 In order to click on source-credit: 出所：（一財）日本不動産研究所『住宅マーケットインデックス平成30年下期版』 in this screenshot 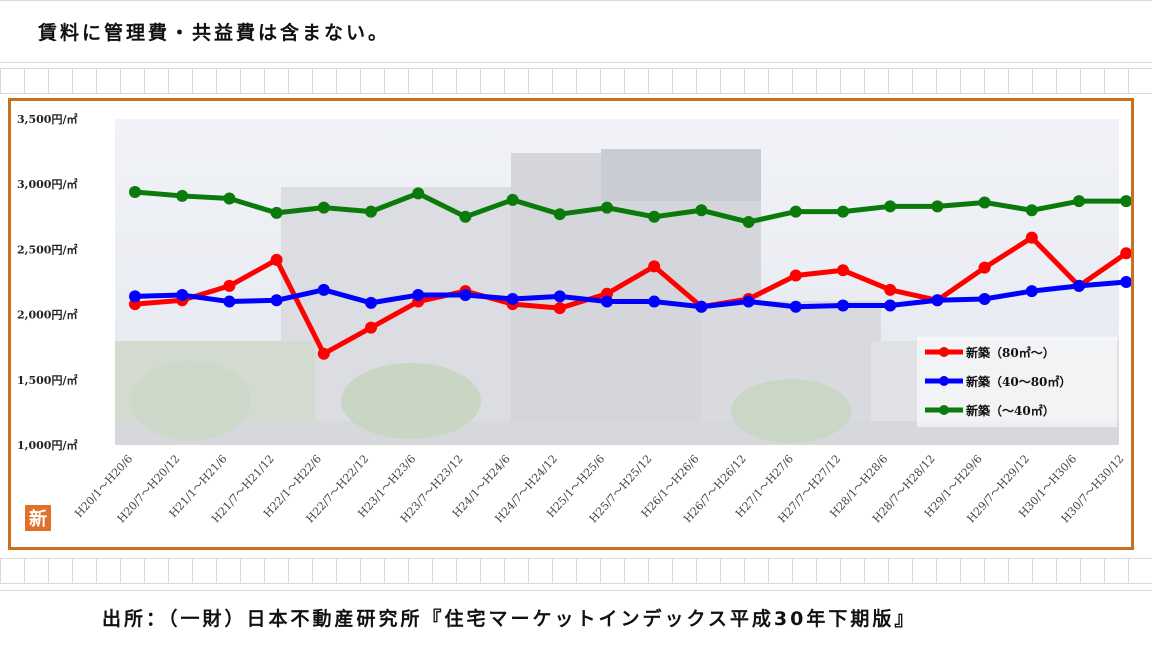, I will do `click(509, 619)`.